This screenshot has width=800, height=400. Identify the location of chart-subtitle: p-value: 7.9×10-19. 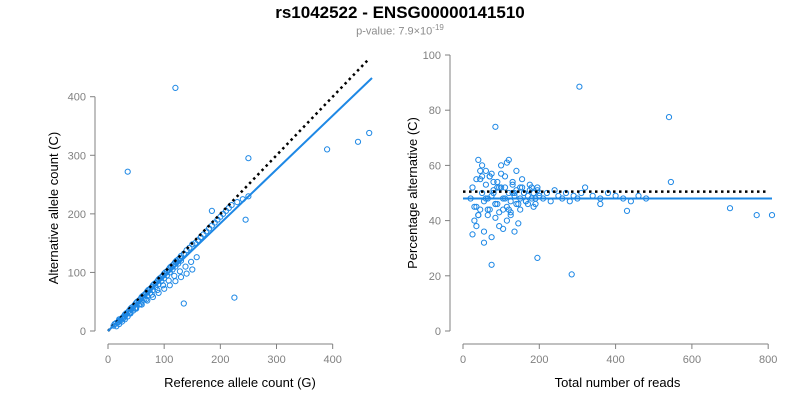
(400, 30).